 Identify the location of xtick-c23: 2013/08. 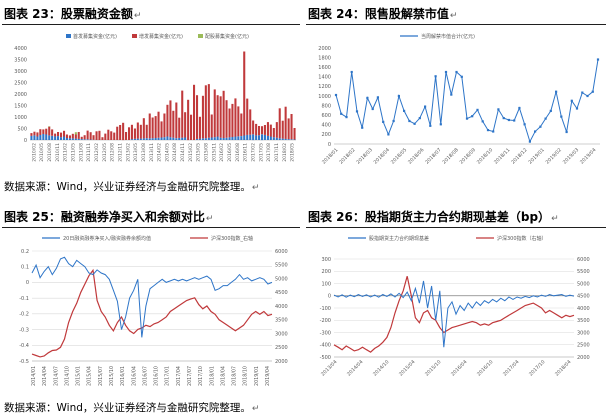
(144, 152).